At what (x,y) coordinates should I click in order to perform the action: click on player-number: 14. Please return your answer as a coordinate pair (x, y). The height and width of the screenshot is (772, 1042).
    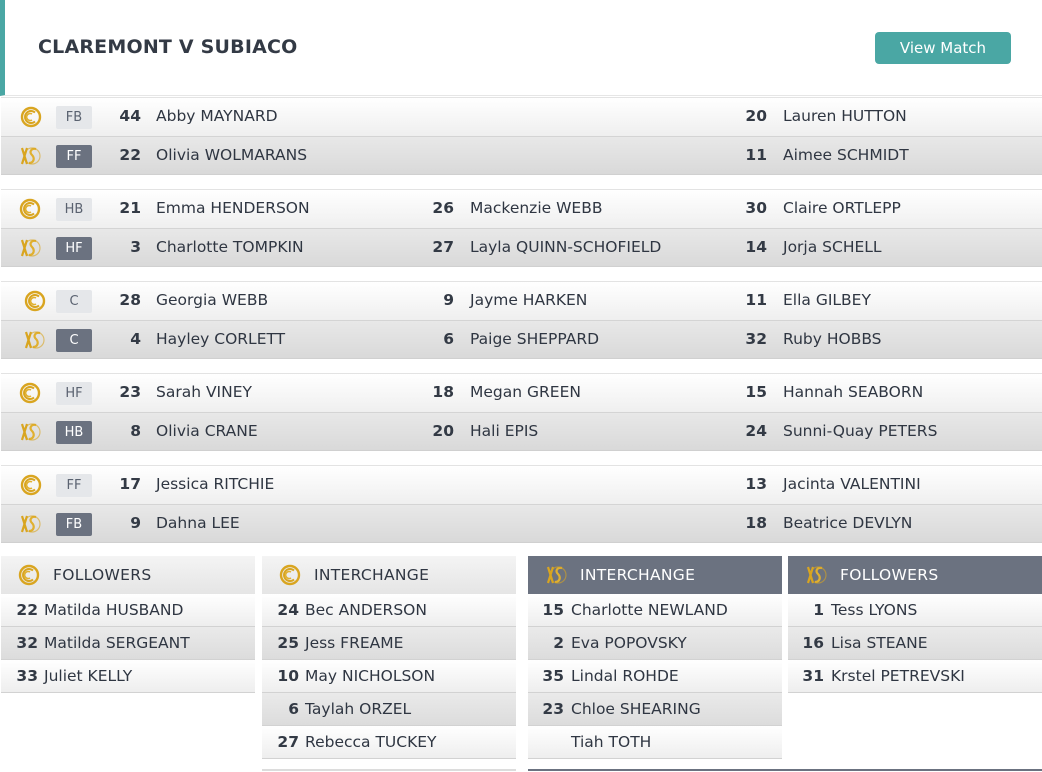
    Looking at the image, I should click on (756, 247).